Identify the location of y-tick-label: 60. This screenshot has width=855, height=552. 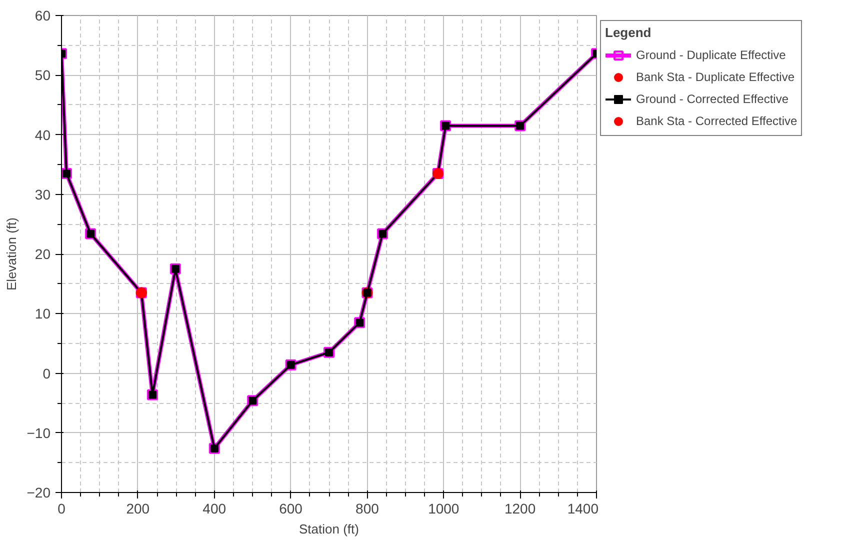
(42, 16).